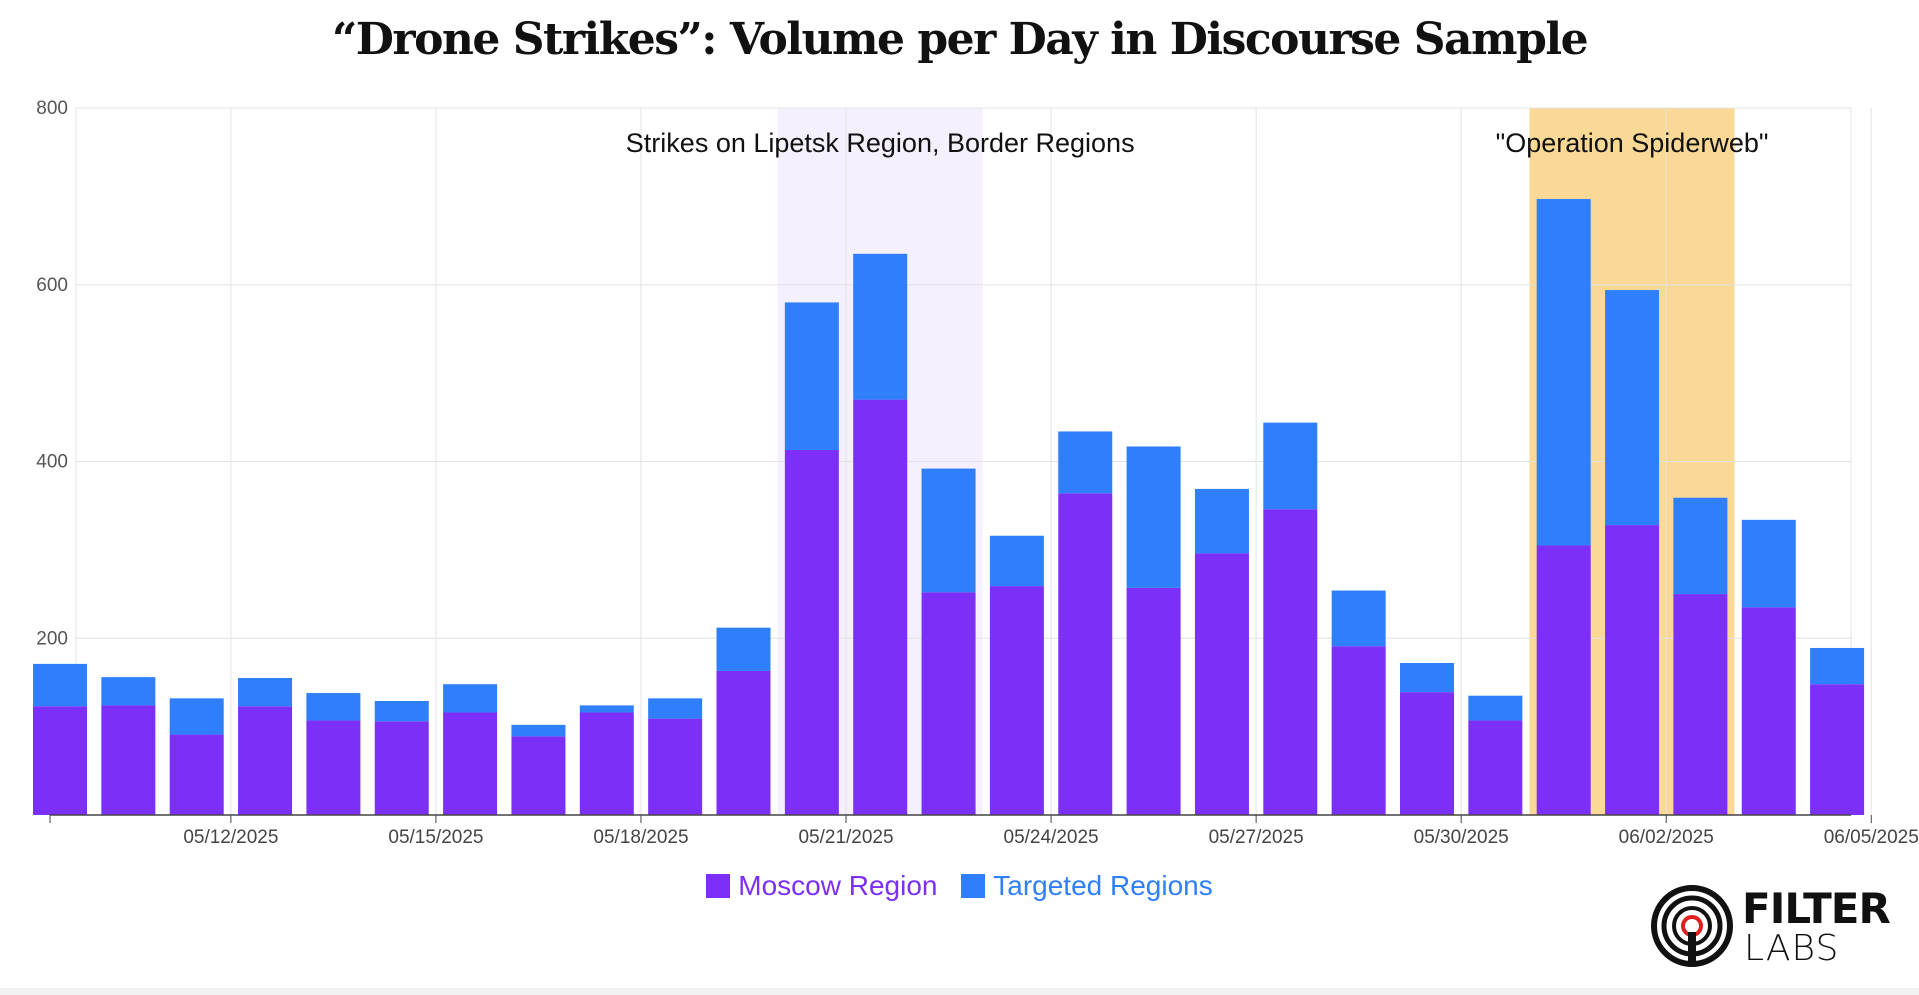 The image size is (1919, 995). Describe the element at coordinates (1051, 837) in the screenshot. I see `x-tick-label: 05/24/2025` at that location.